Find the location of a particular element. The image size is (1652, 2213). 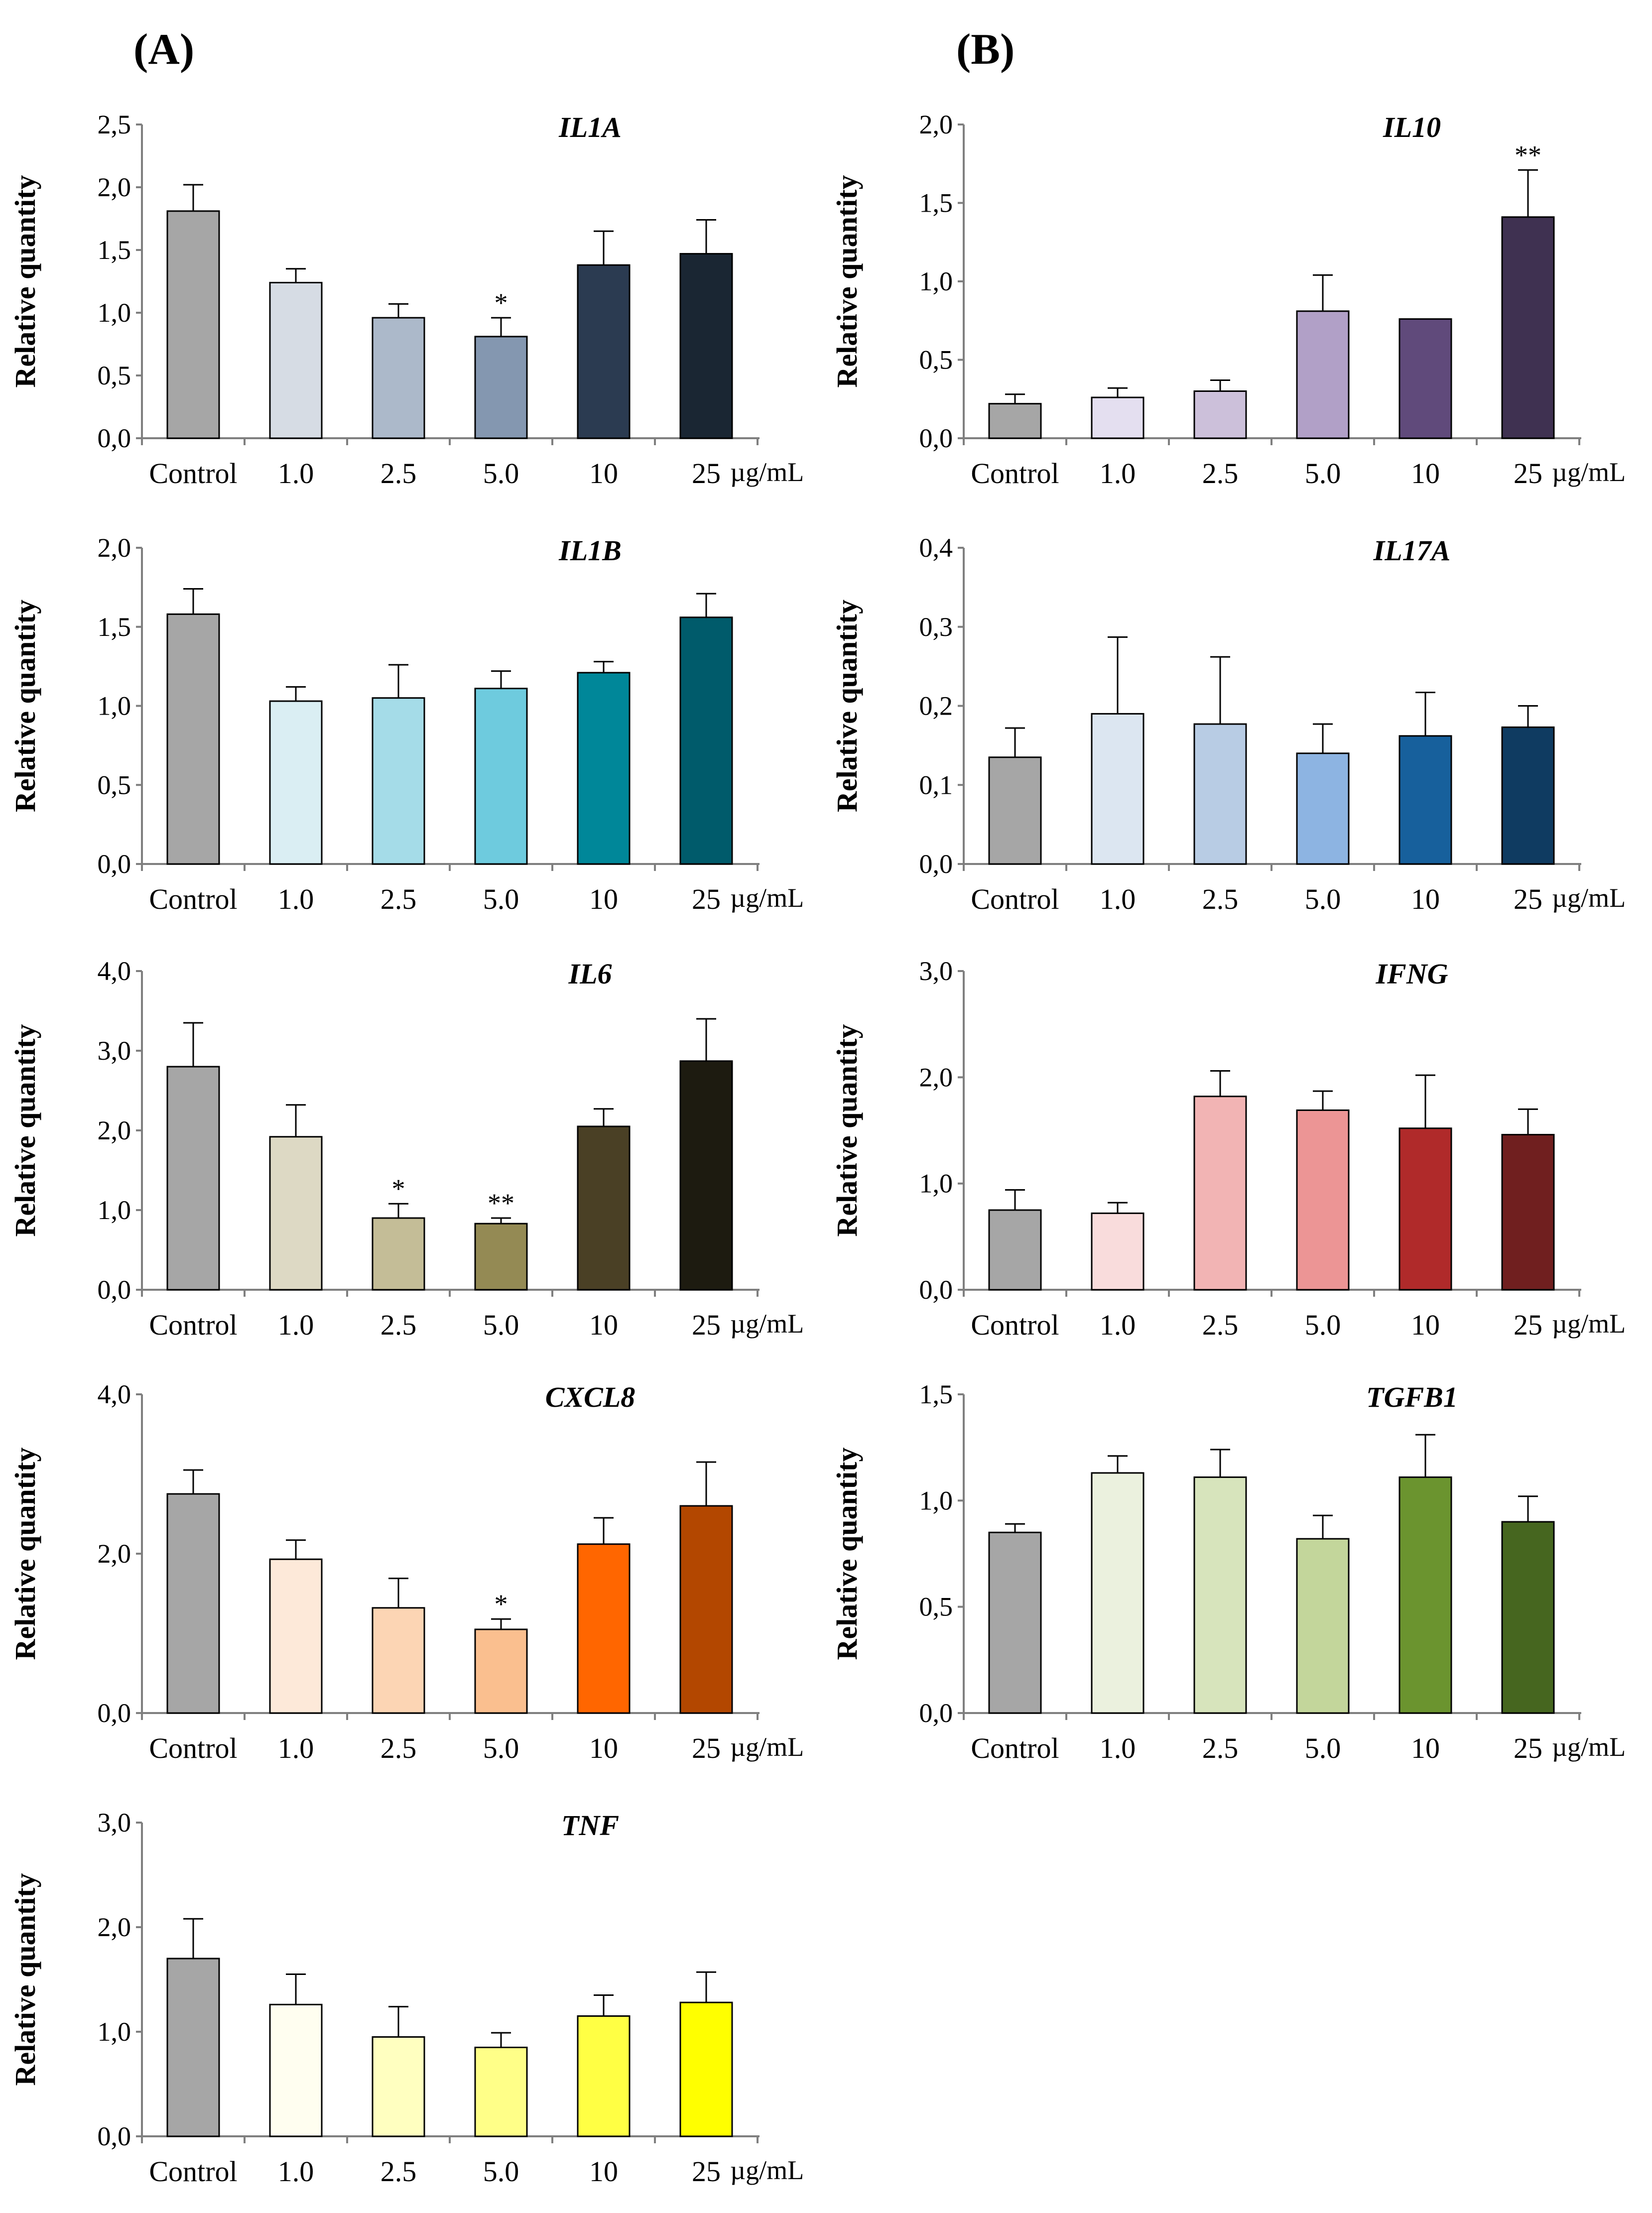

chart-title: IL6 is located at coordinates (590, 974).